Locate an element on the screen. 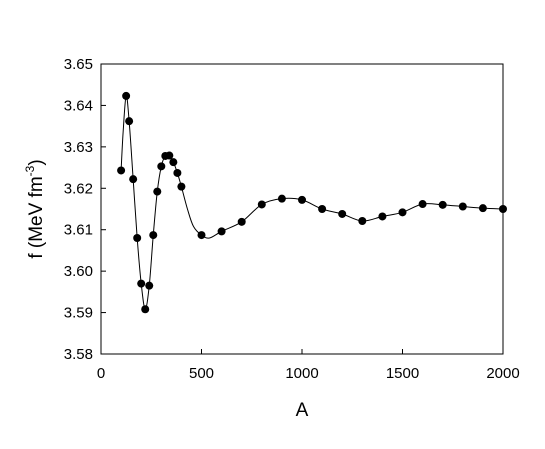  y-axis: 3.58 3.59 3.60 3.61 3.62 3.63 3.64 3.65 is located at coordinates (85, 209).